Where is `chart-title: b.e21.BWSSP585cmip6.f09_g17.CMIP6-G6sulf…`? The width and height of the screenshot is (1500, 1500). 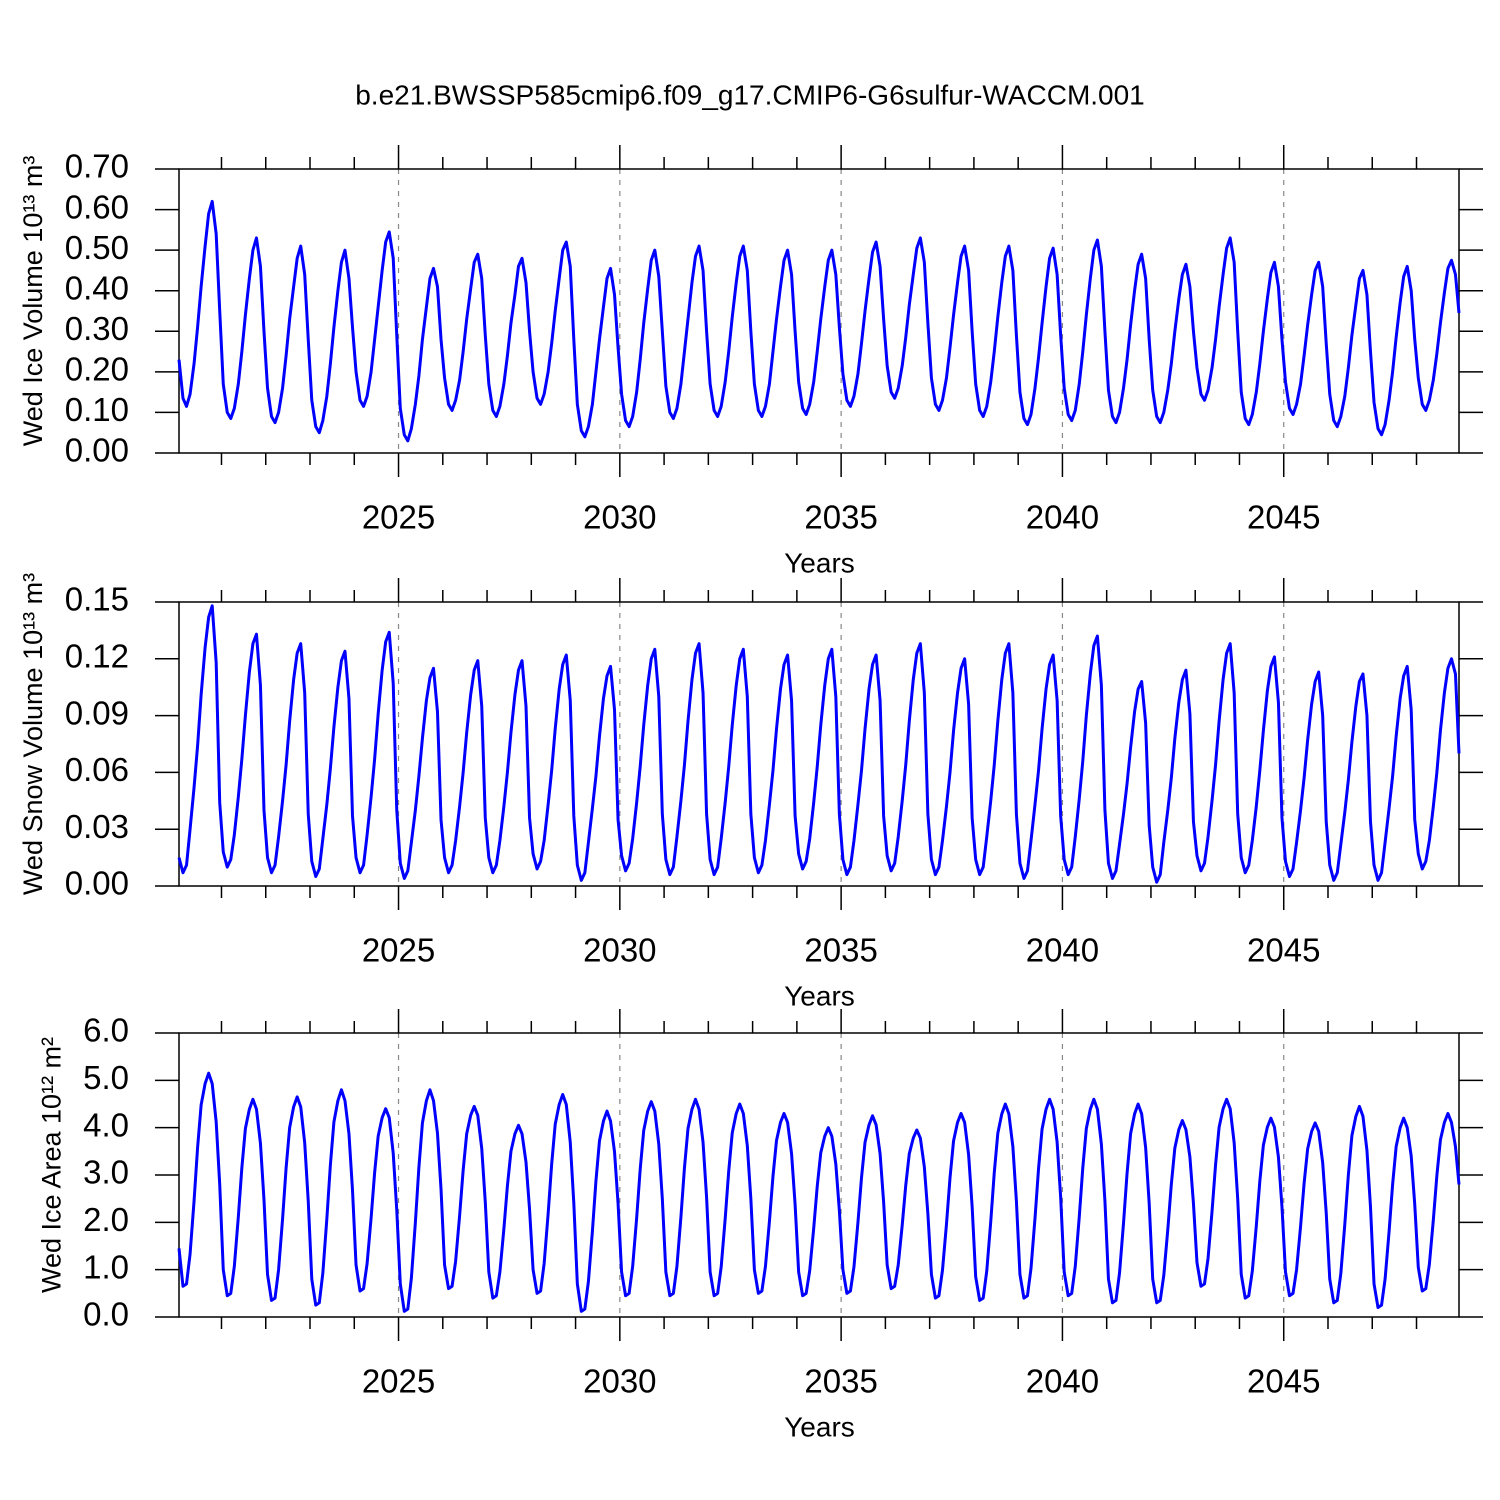
chart-title: b.e21.BWSSP585cmip6.f09_g17.CMIP6-G6sulf… is located at coordinates (750, 94).